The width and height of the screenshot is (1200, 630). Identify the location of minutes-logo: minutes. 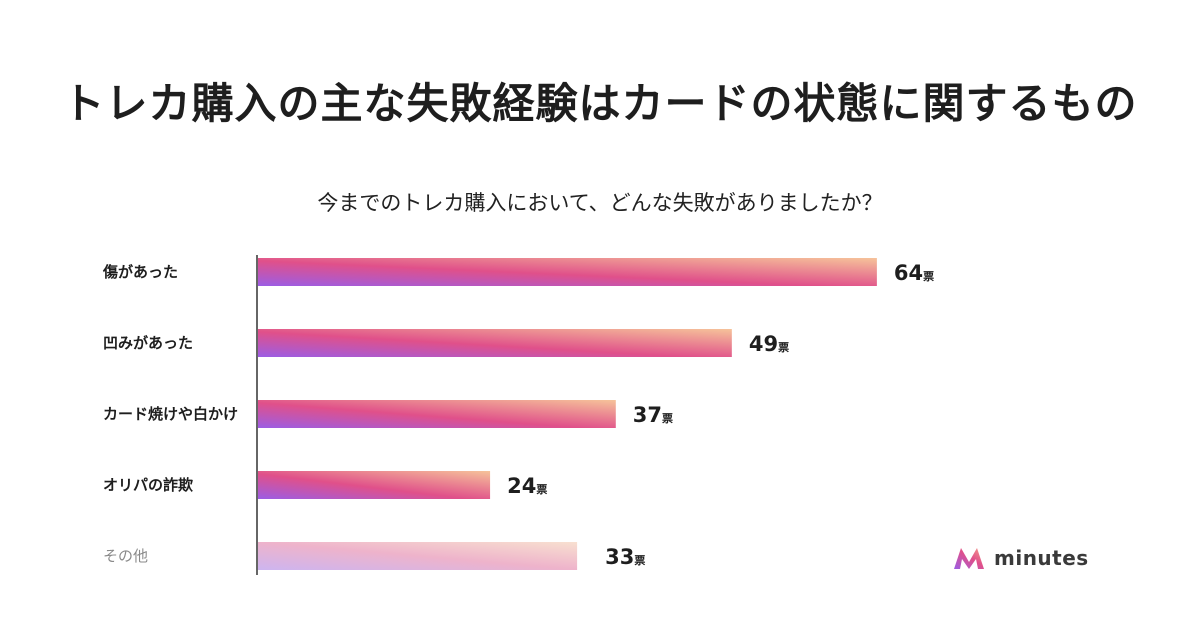
(1020, 558).